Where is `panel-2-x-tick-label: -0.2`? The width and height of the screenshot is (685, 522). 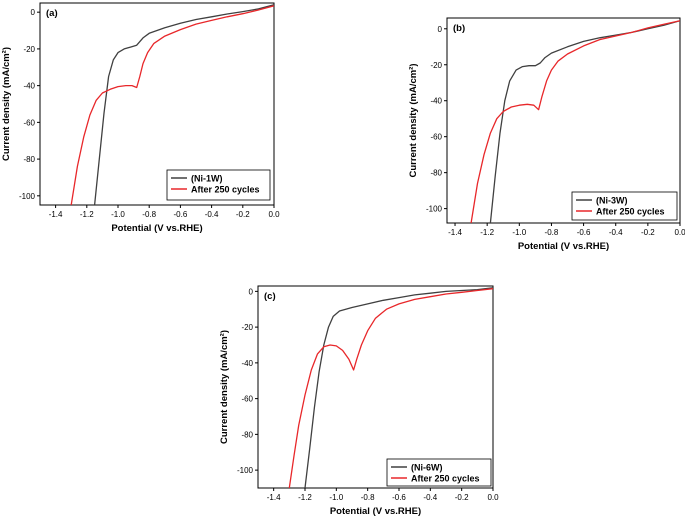
panel-2-x-tick-label: -0.2 is located at coordinates (648, 232).